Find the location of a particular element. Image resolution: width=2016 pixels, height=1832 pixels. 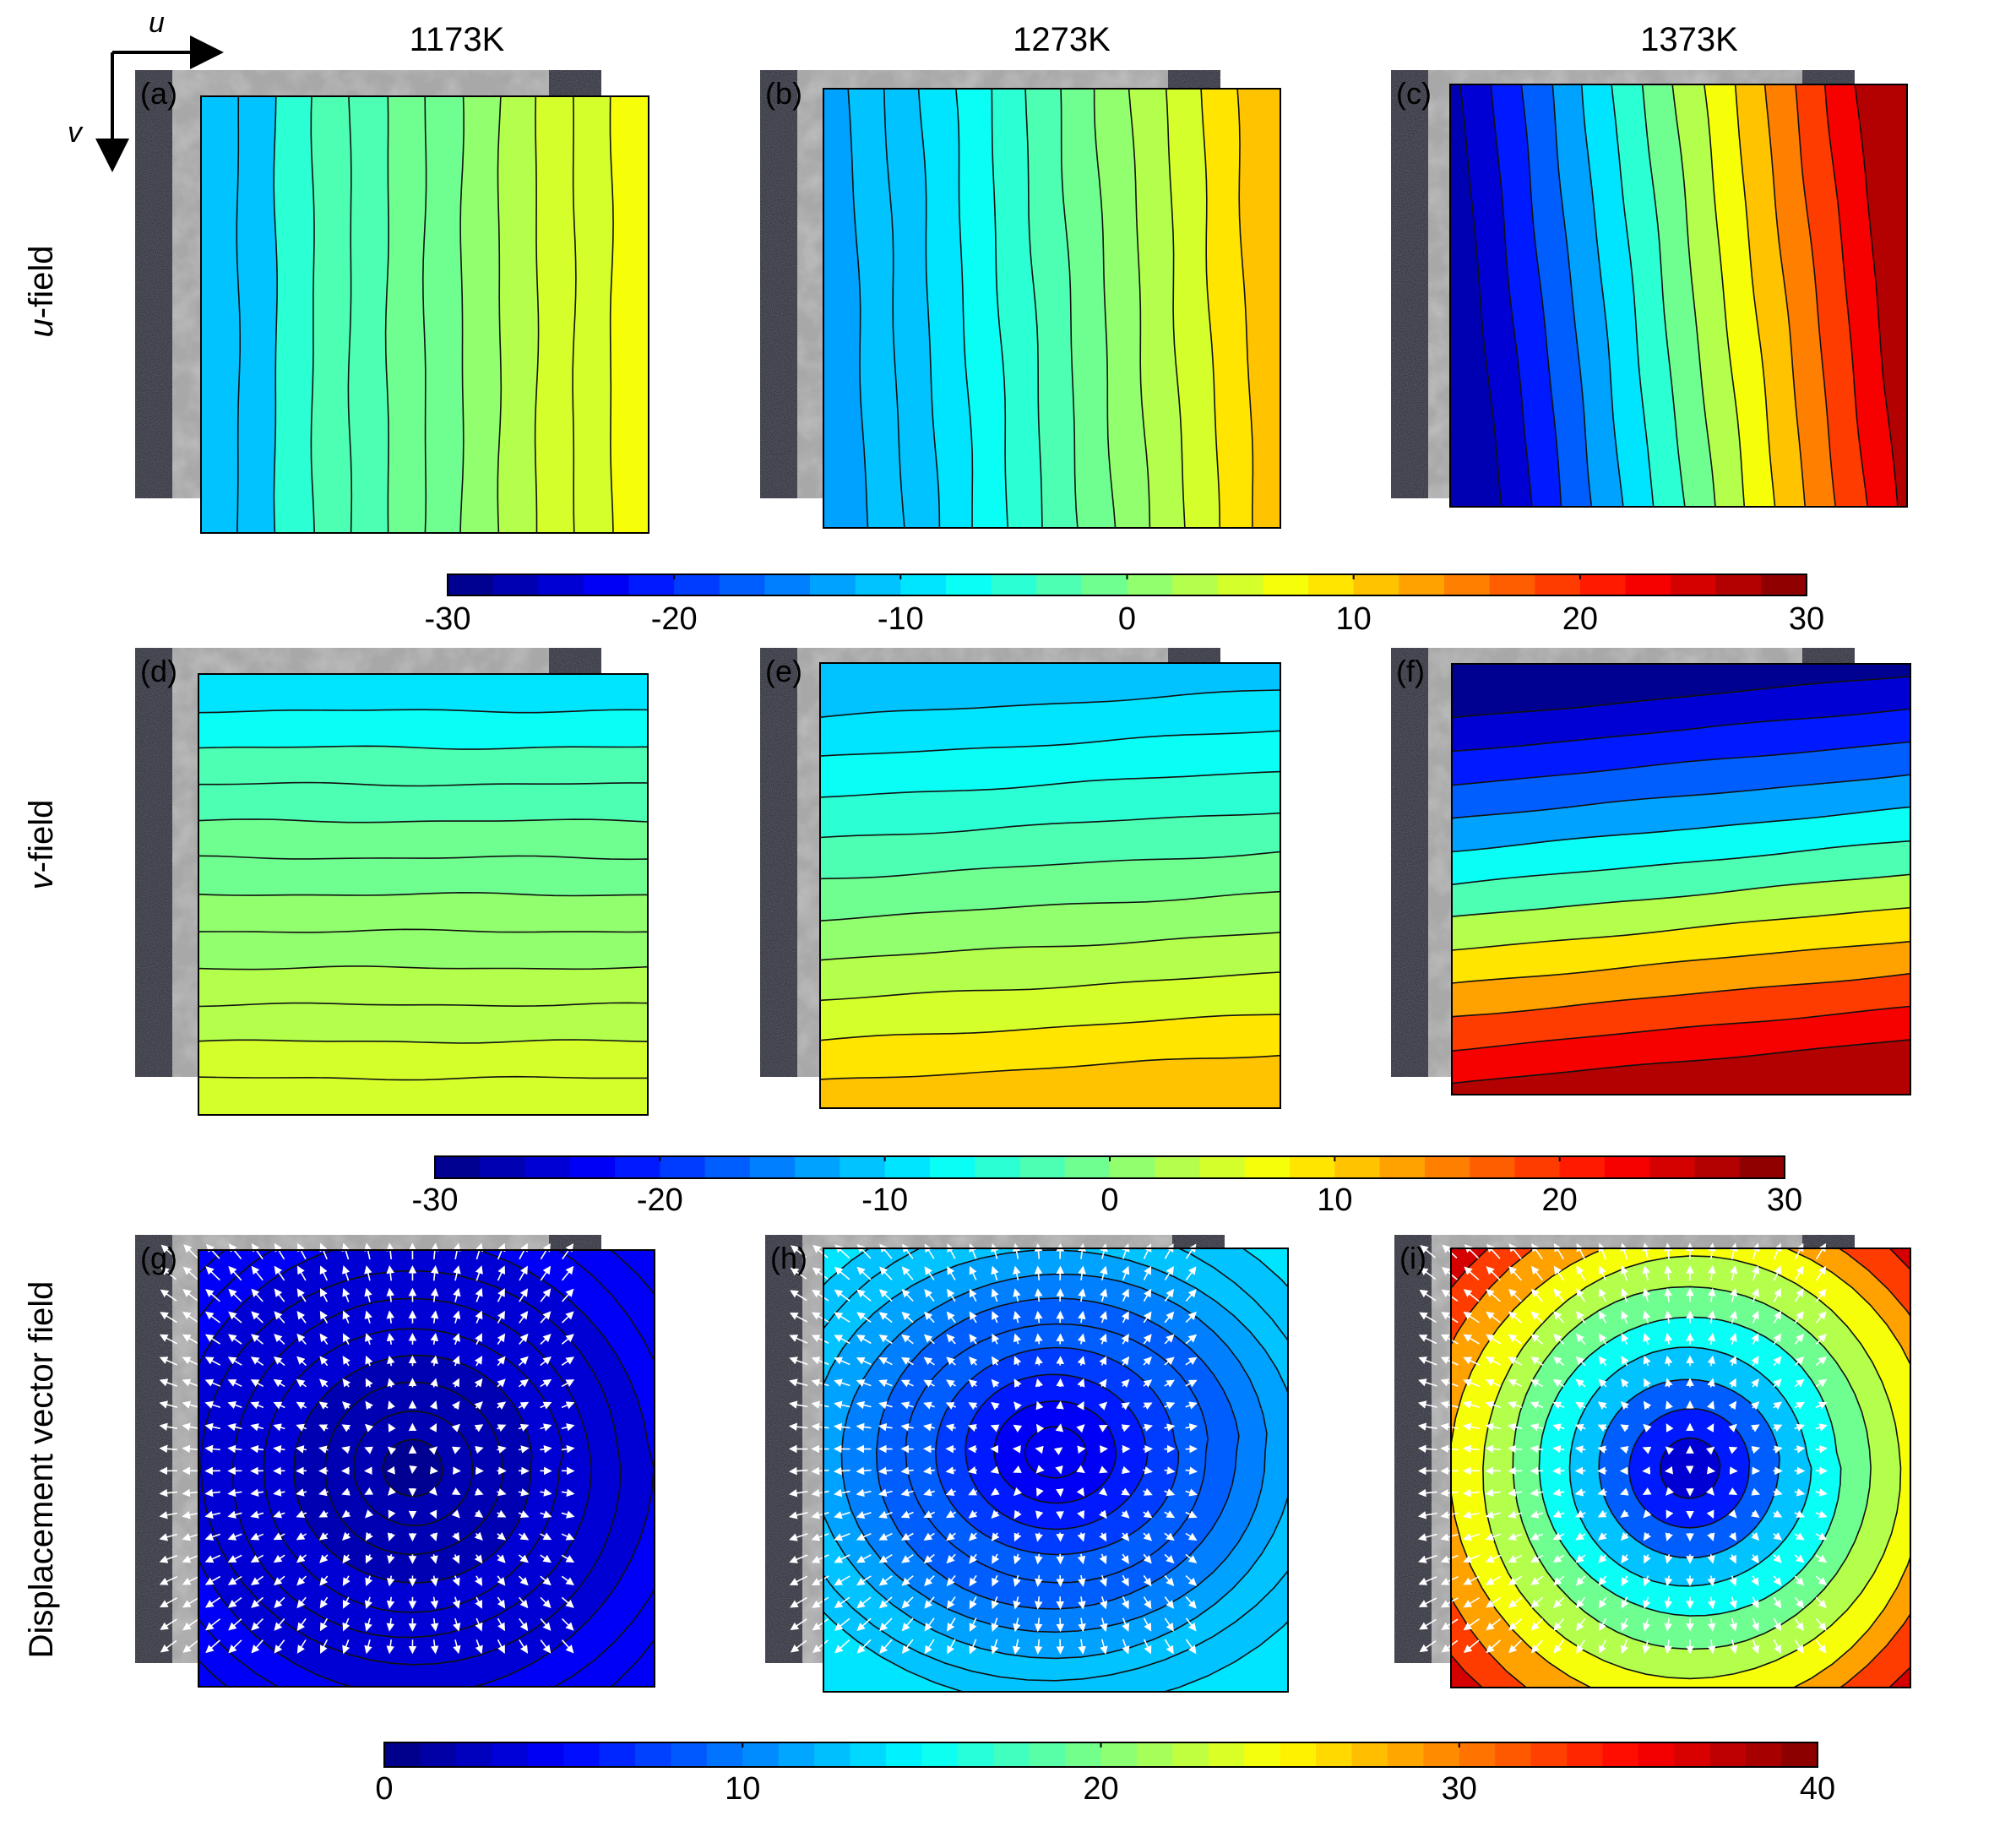

panel-i-displacement-1373k: (i) is located at coordinates (1652, 1461).